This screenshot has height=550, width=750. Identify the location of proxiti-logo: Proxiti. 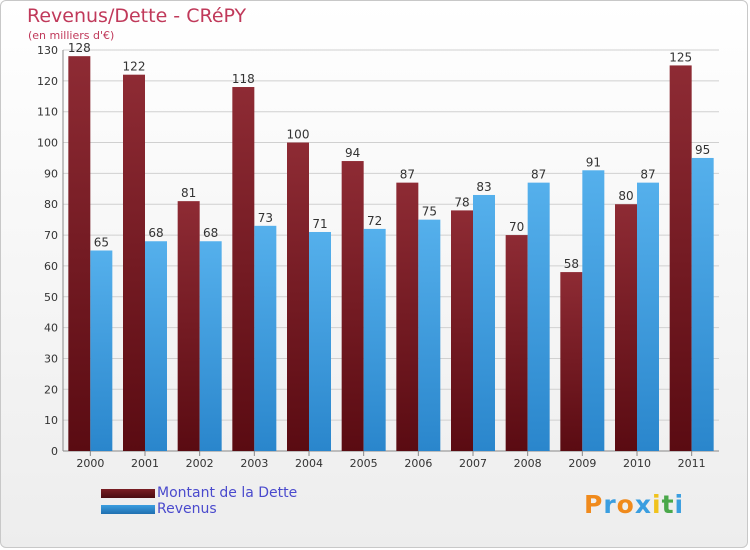
(634, 504).